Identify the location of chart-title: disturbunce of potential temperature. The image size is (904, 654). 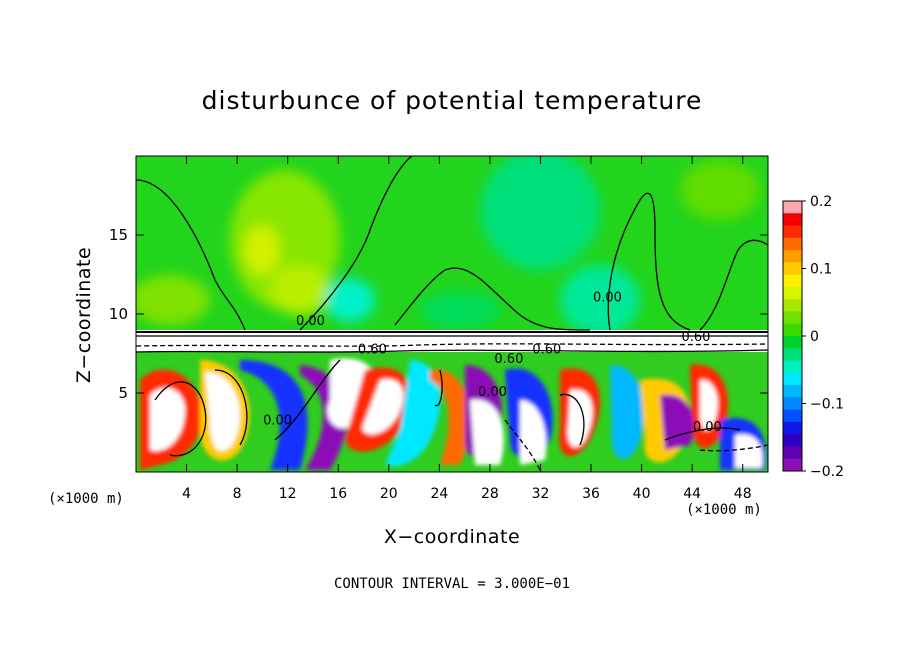
(452, 100).